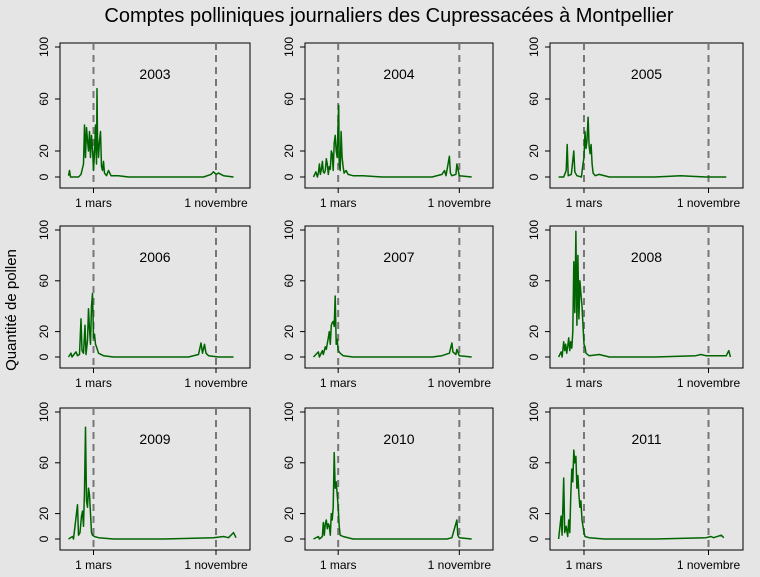 The height and width of the screenshot is (577, 760). What do you see at coordinates (392, 495) in the screenshot?
I see `pollen-series-2010` at bounding box center [392, 495].